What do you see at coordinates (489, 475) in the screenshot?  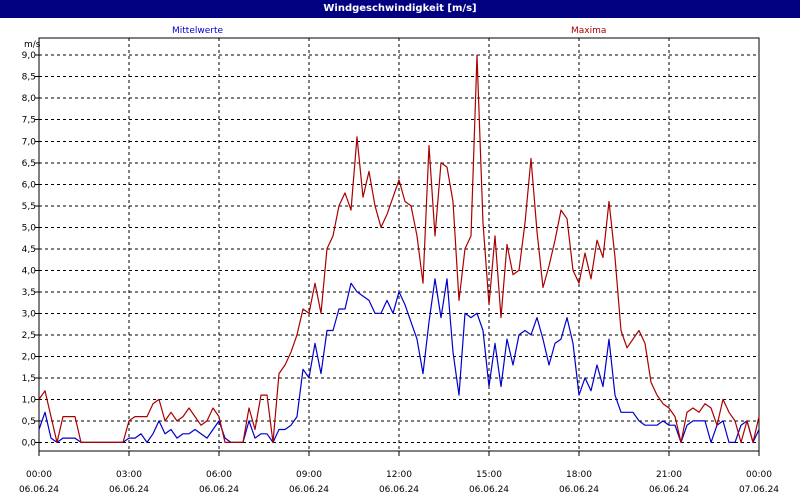 I see `x-tick-time: 15:00` at bounding box center [489, 475].